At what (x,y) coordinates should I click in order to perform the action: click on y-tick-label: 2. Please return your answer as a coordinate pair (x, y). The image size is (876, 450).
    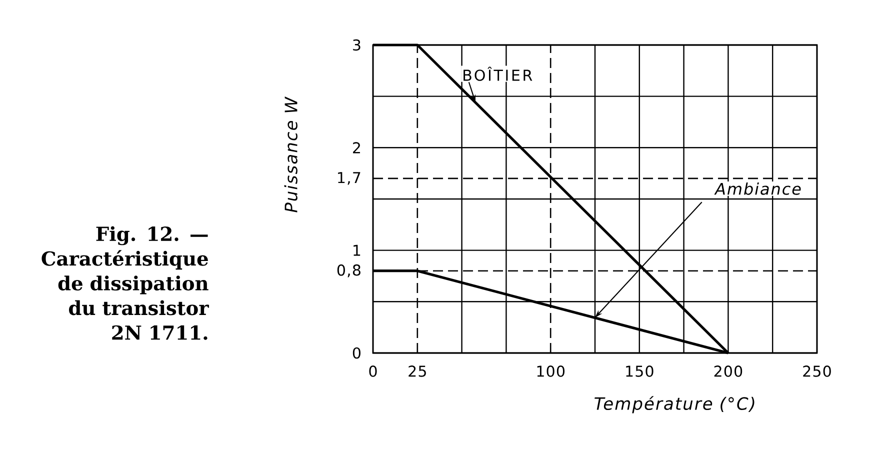
    Looking at the image, I should click on (356, 148).